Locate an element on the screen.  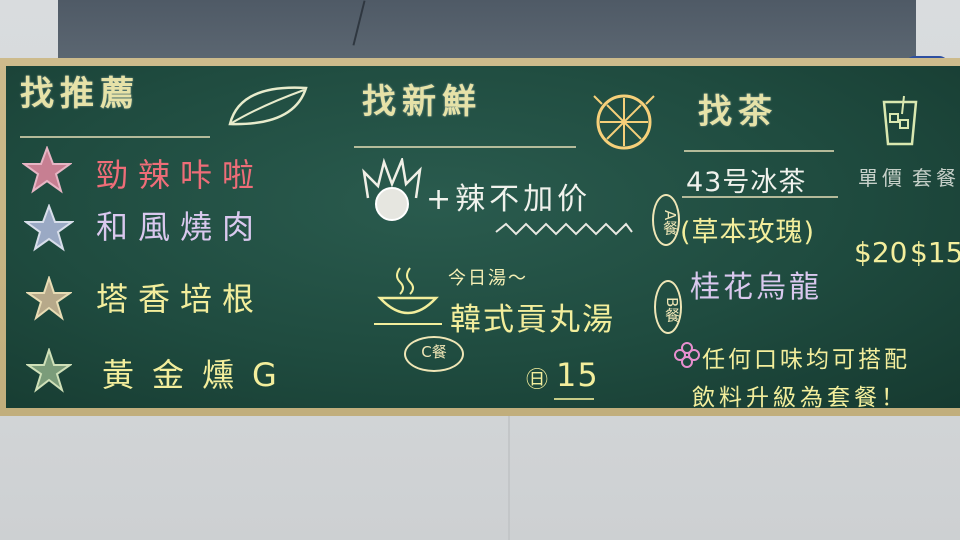
header-recommend: 找推薦 is located at coordinates (80, 94).